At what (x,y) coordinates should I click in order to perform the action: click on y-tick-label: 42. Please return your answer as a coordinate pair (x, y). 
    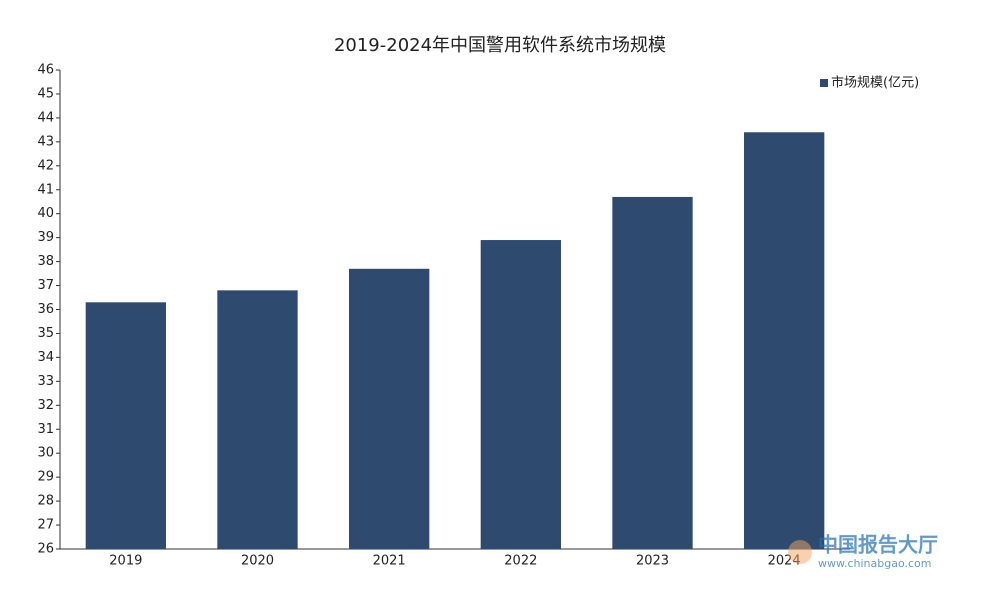
    Looking at the image, I should click on (45, 165).